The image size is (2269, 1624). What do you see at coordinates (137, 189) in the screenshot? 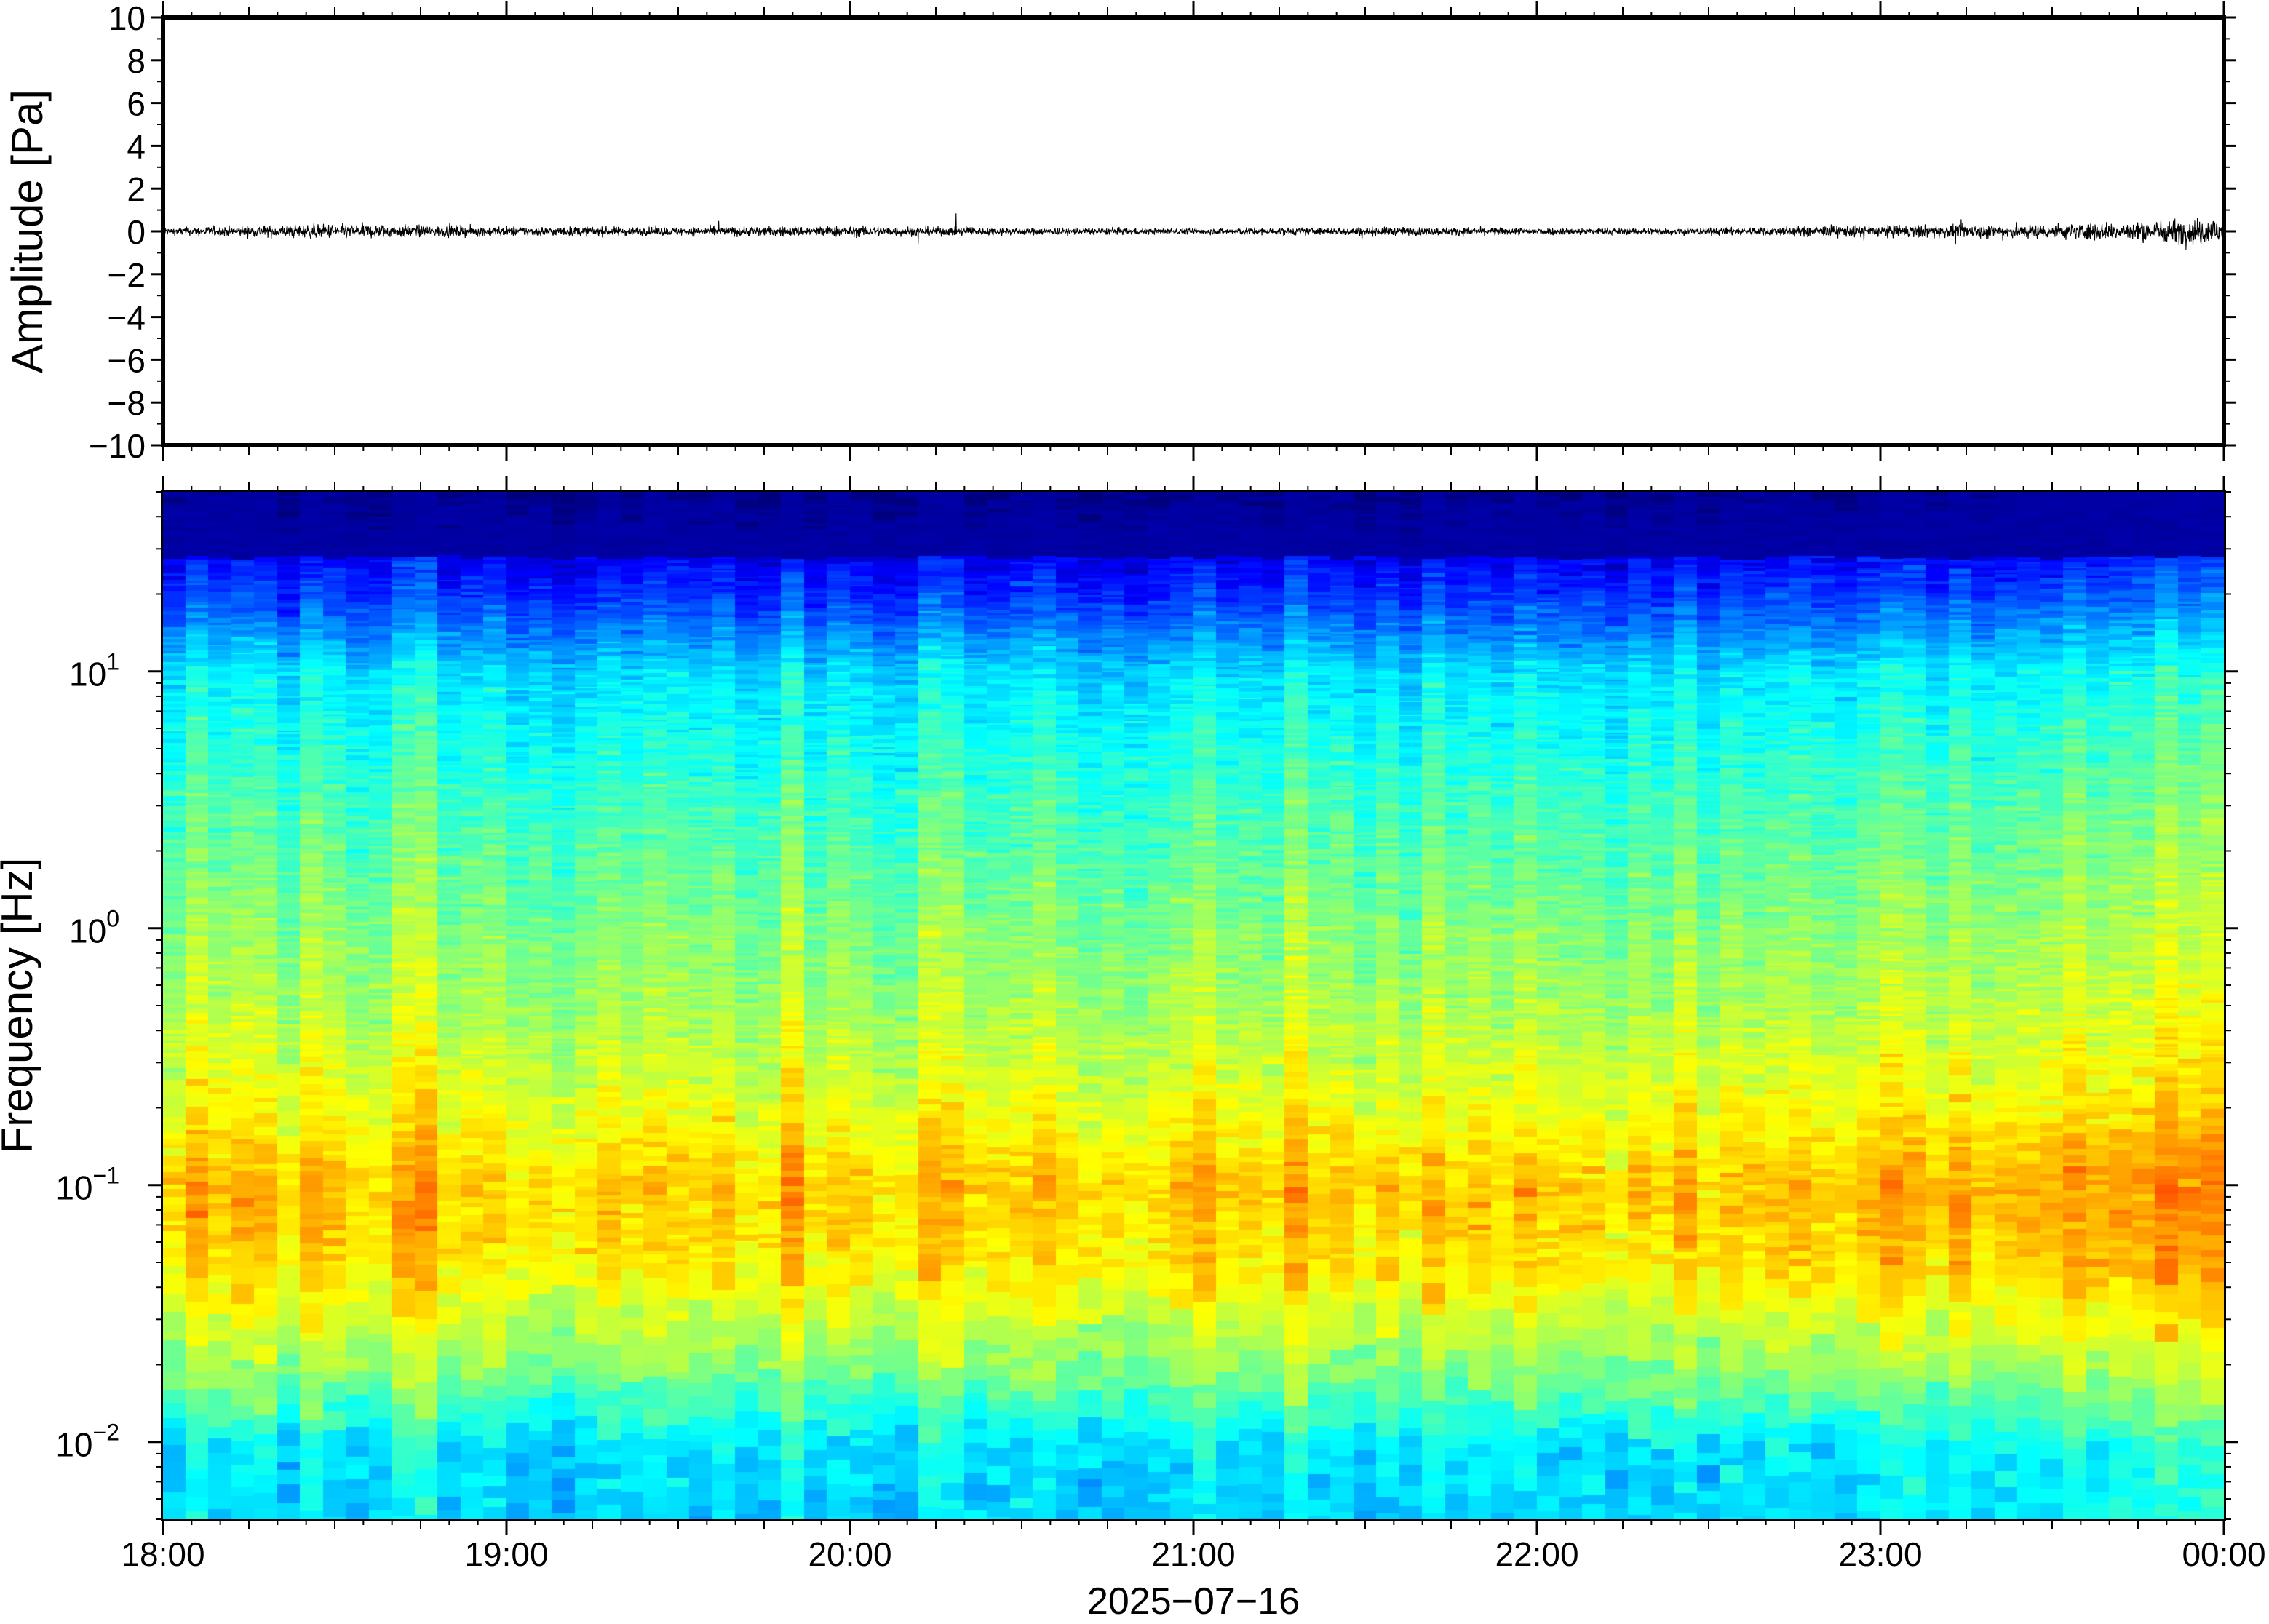
I see `waveform-y-tick-label: 2` at bounding box center [137, 189].